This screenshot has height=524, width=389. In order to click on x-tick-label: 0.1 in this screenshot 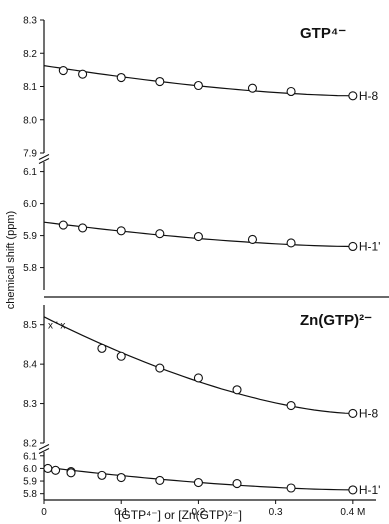, I will do `click(121, 512)`.